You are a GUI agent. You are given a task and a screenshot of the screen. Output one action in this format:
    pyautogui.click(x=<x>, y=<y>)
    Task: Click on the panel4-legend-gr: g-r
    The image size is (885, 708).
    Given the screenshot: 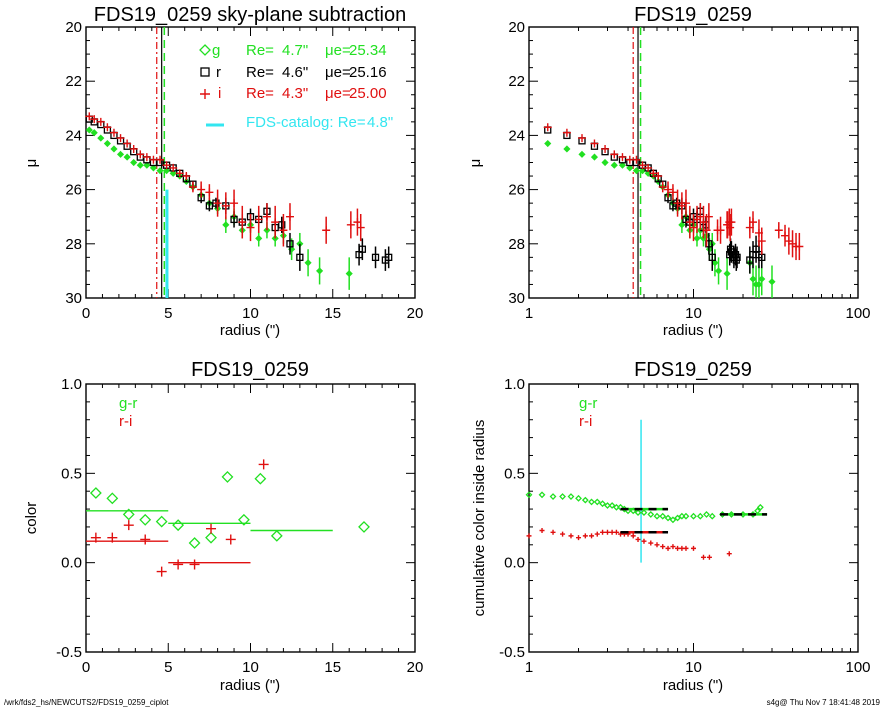 What is the action you would take?
    pyautogui.click(x=588, y=403)
    